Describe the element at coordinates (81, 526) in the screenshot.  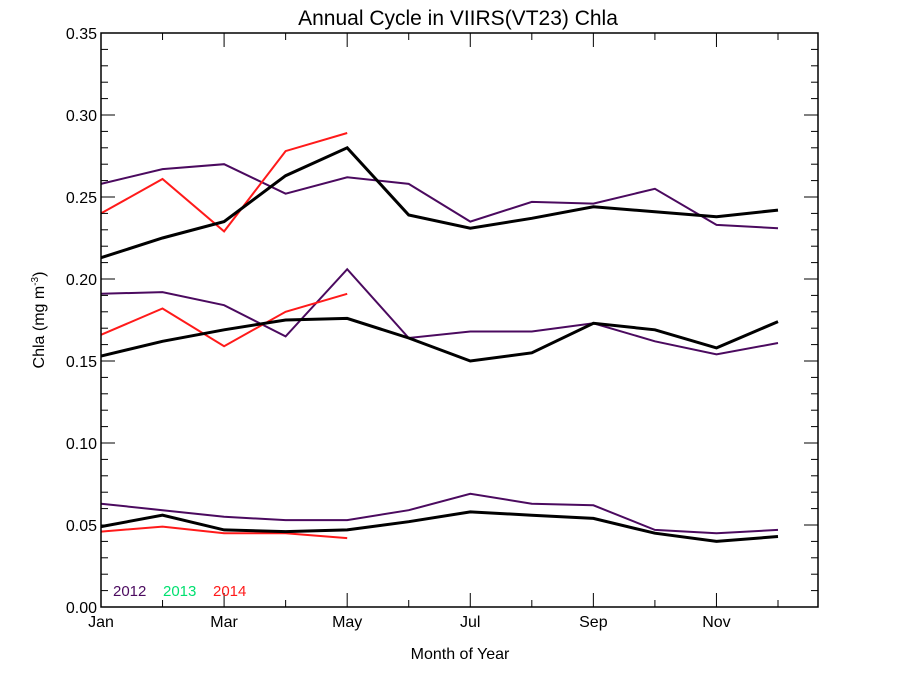
I see `y-tick-label: 0.05` at that location.